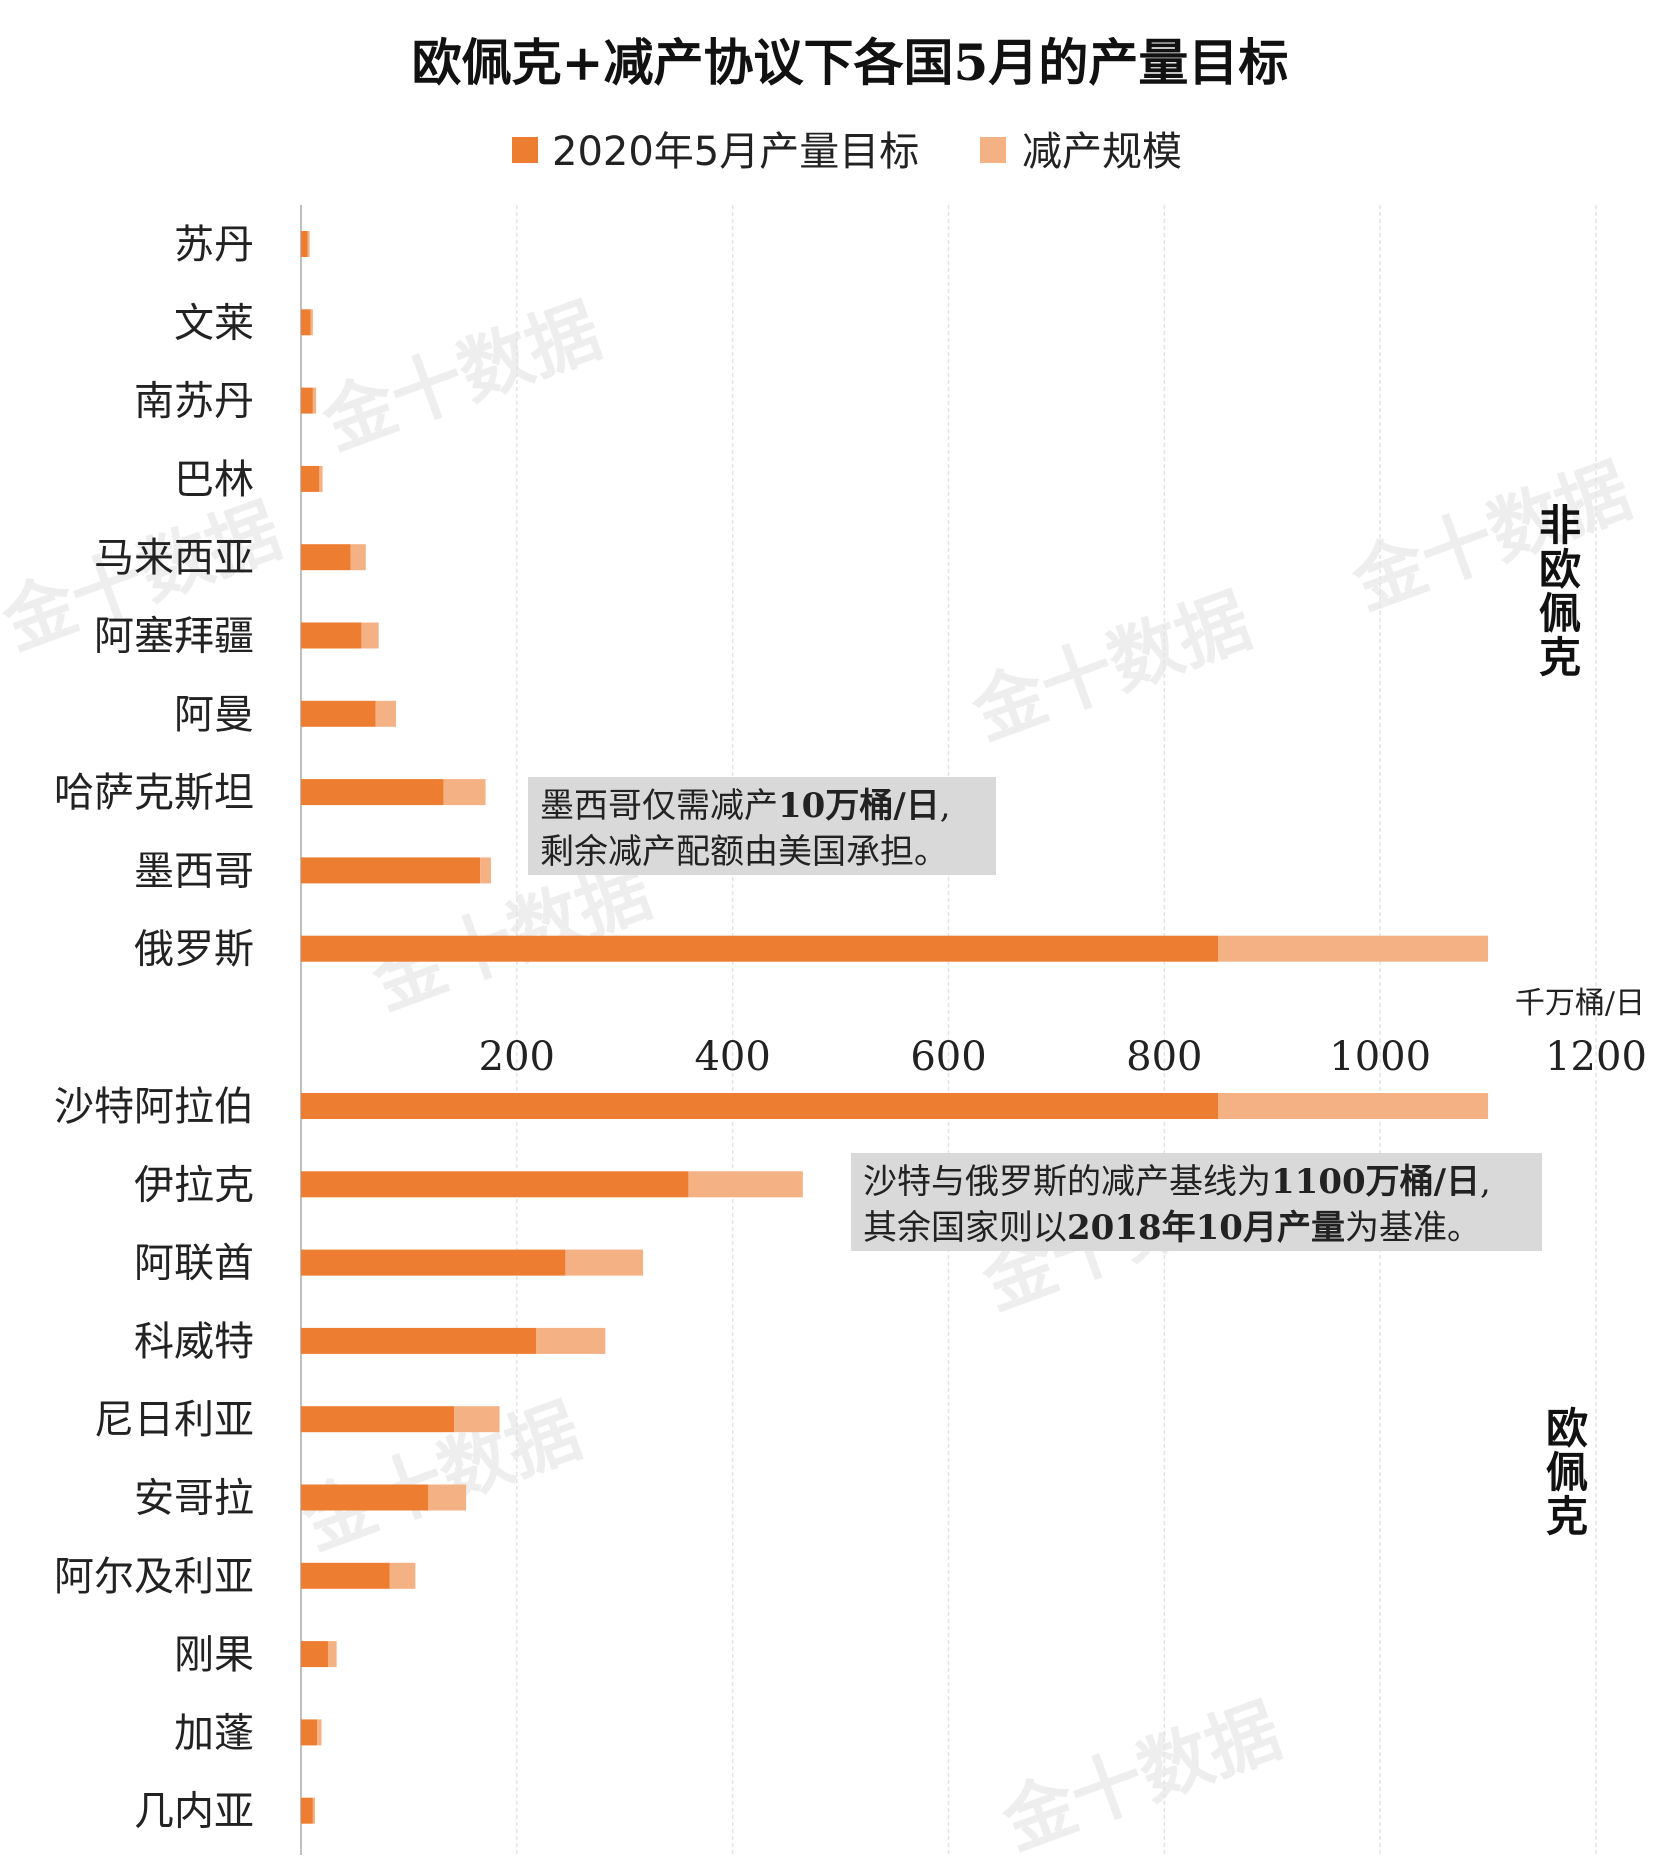 Image resolution: width=1655 pixels, height=1872 pixels. What do you see at coordinates (1560, 591) in the screenshot?
I see `group-label: 非欧佩克` at bounding box center [1560, 591].